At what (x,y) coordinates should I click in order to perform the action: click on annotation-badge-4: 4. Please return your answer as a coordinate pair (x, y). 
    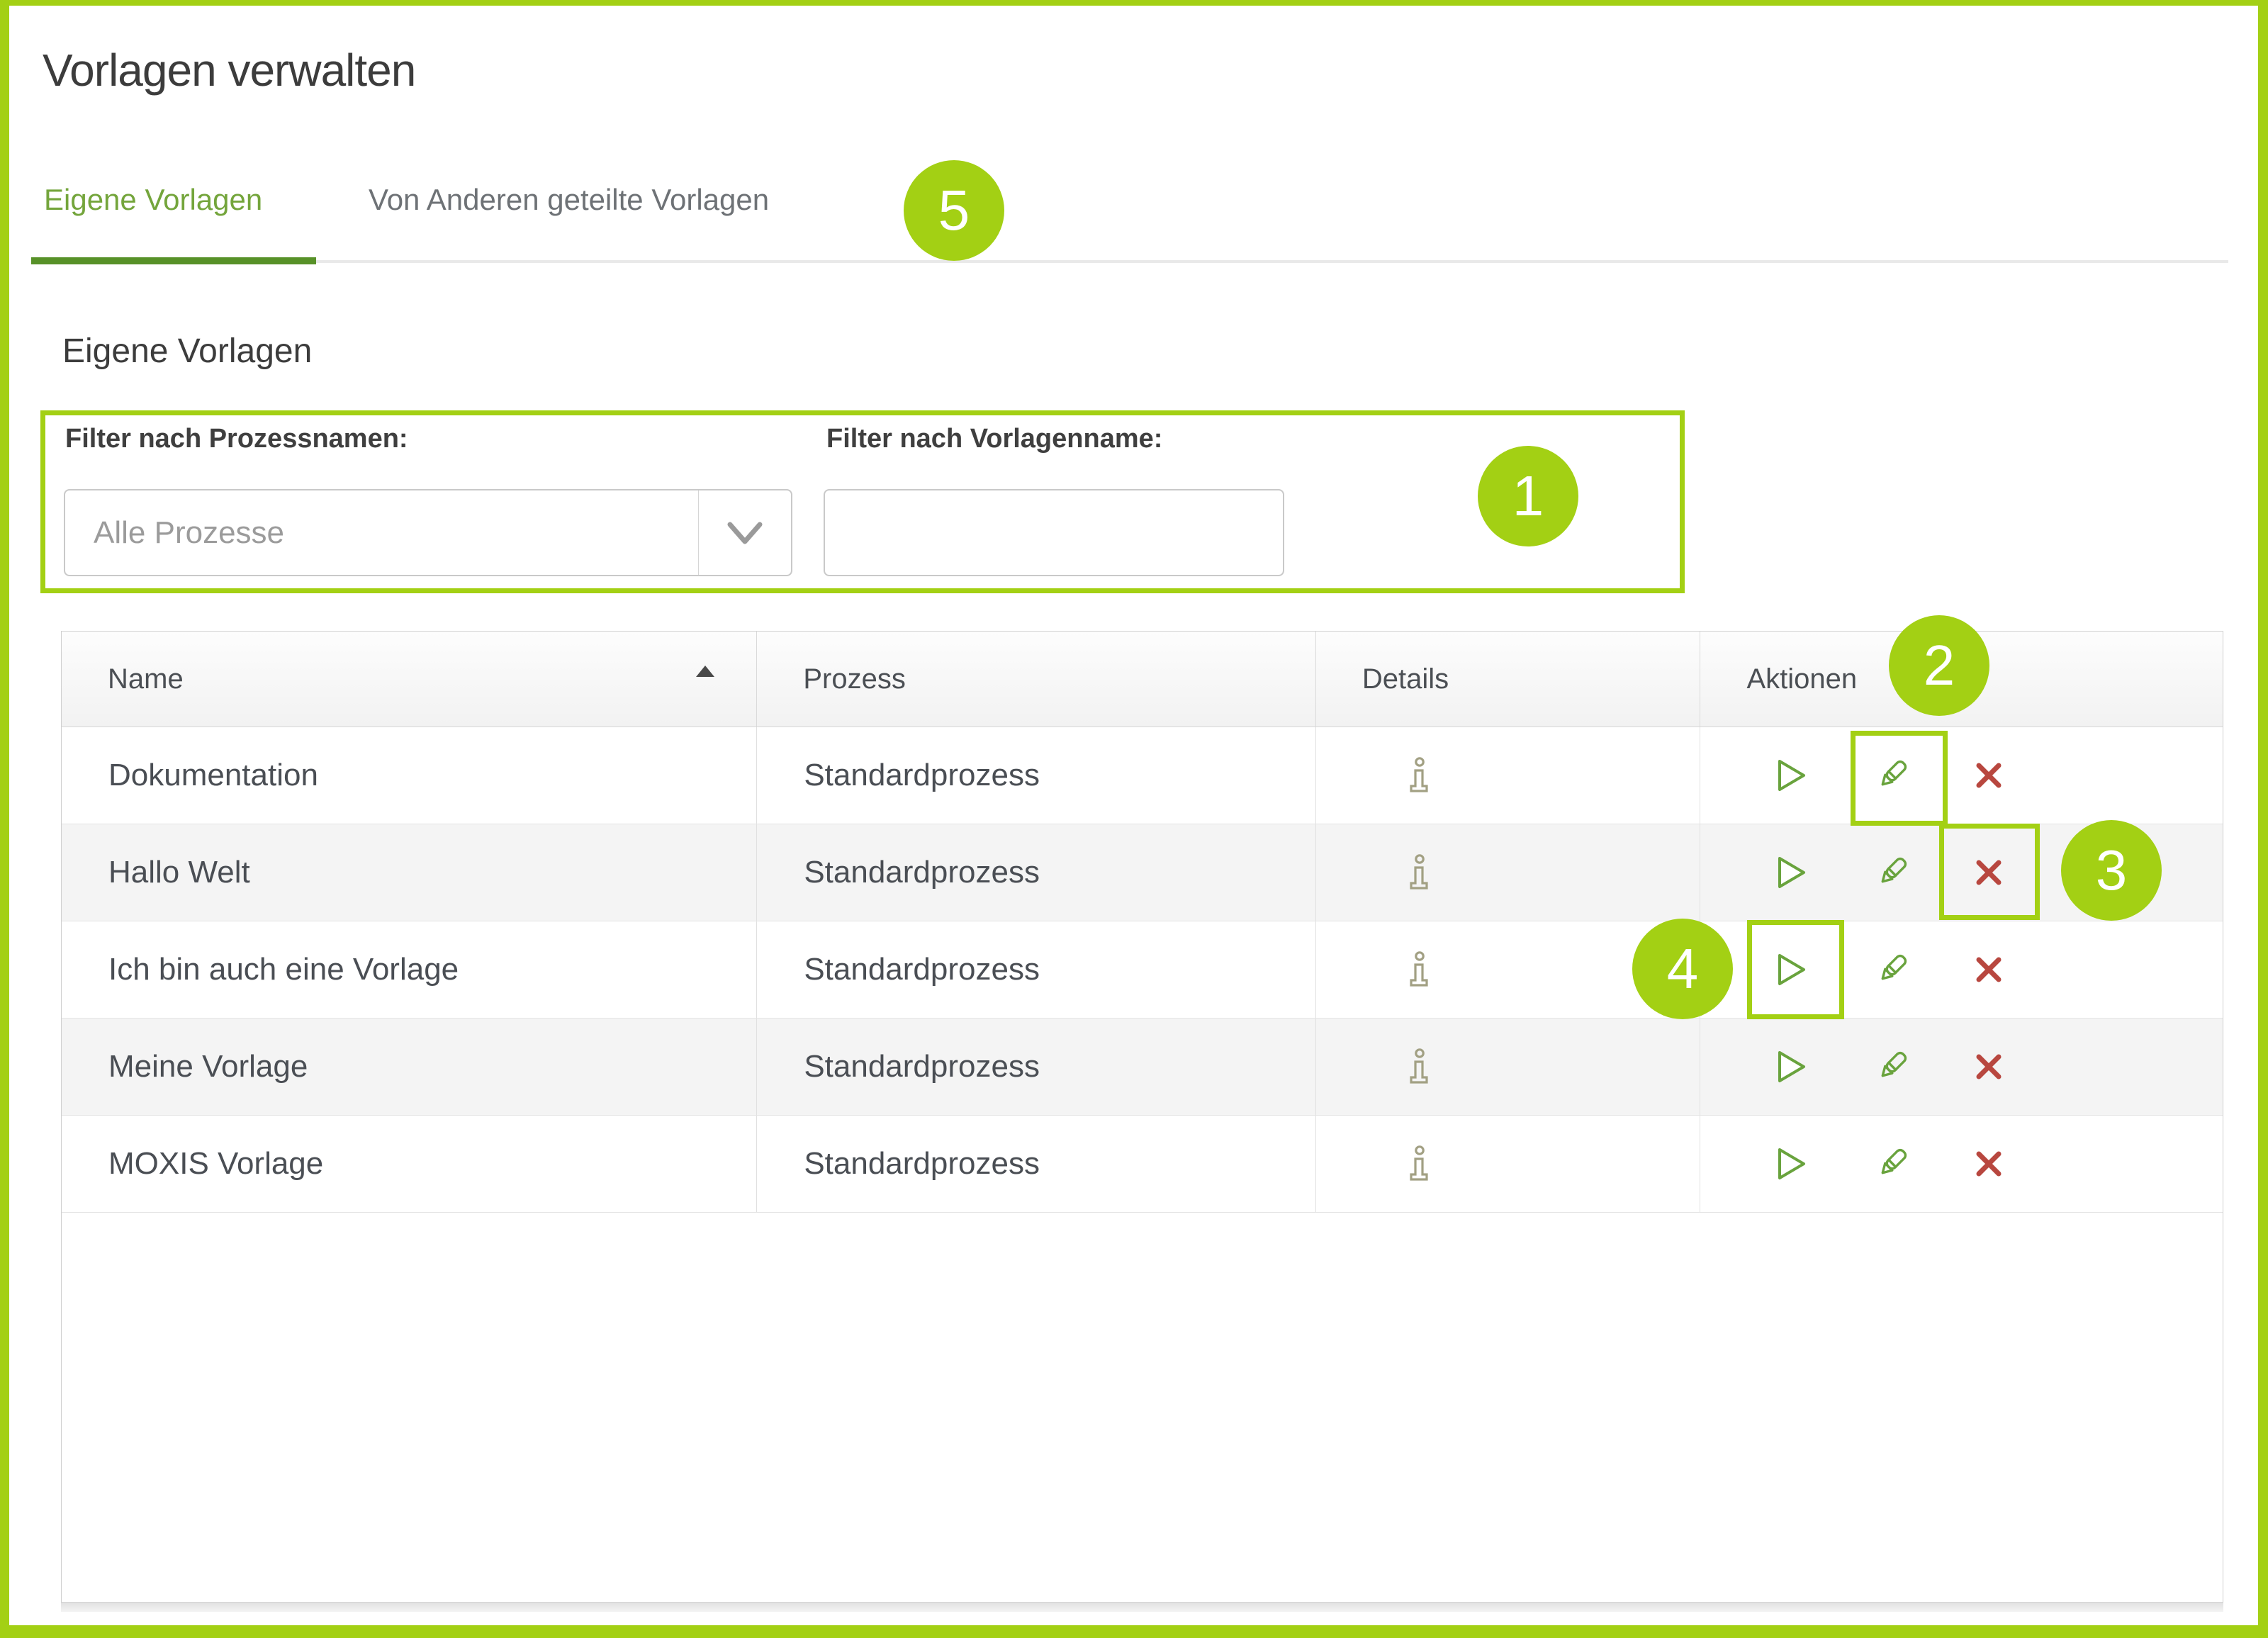
    Looking at the image, I should click on (1682, 969).